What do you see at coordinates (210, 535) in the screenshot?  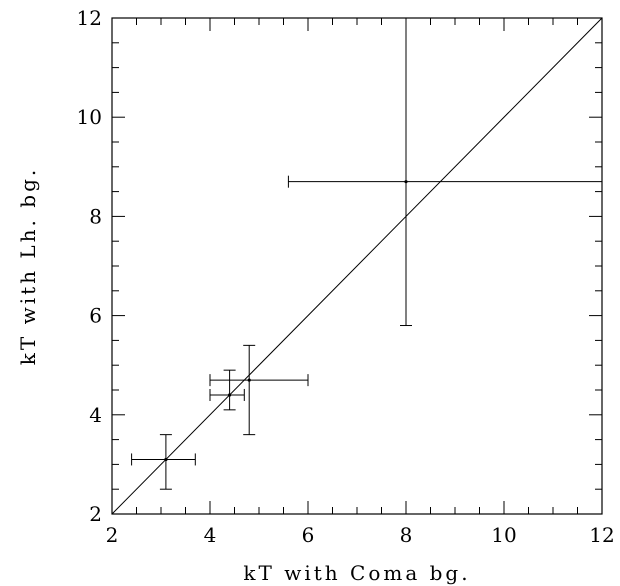 I see `x-tick-label: 4` at bounding box center [210, 535].